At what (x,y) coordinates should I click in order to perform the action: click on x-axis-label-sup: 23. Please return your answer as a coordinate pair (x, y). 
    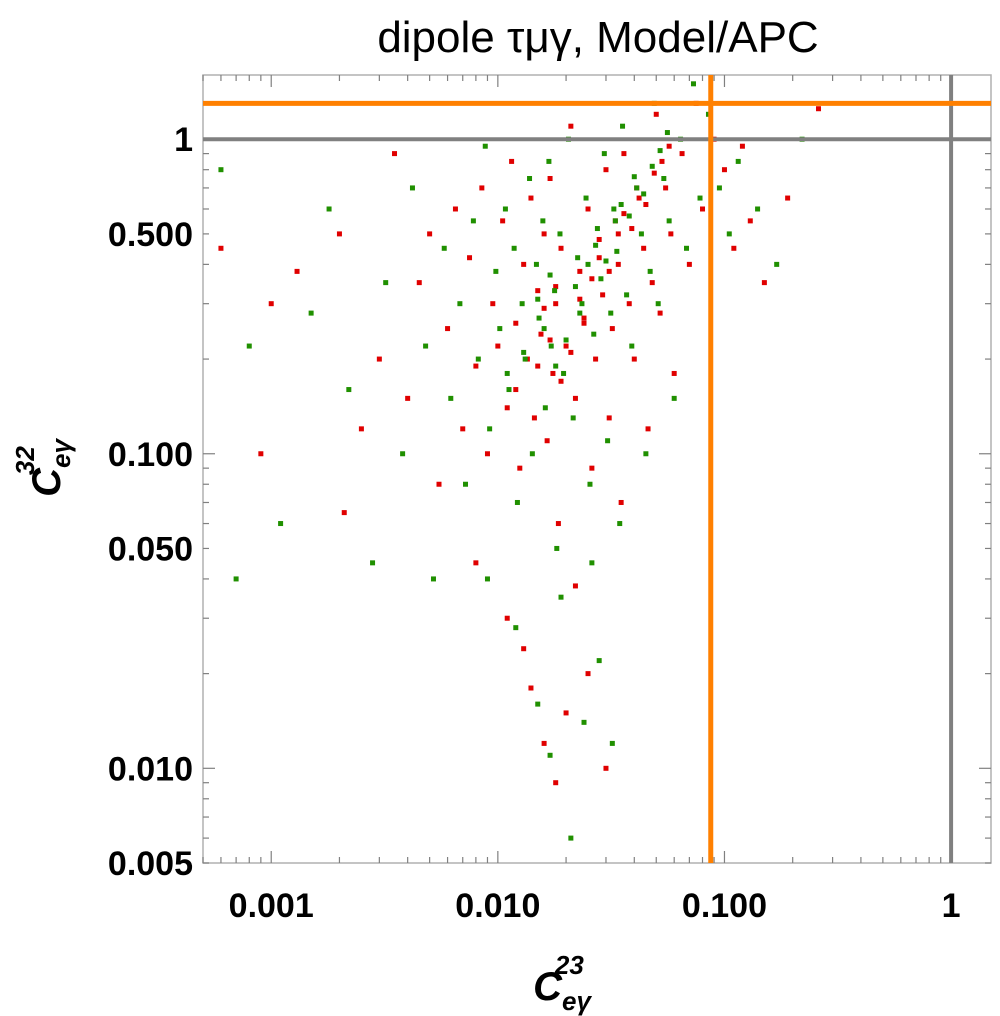
    Looking at the image, I should click on (569, 965).